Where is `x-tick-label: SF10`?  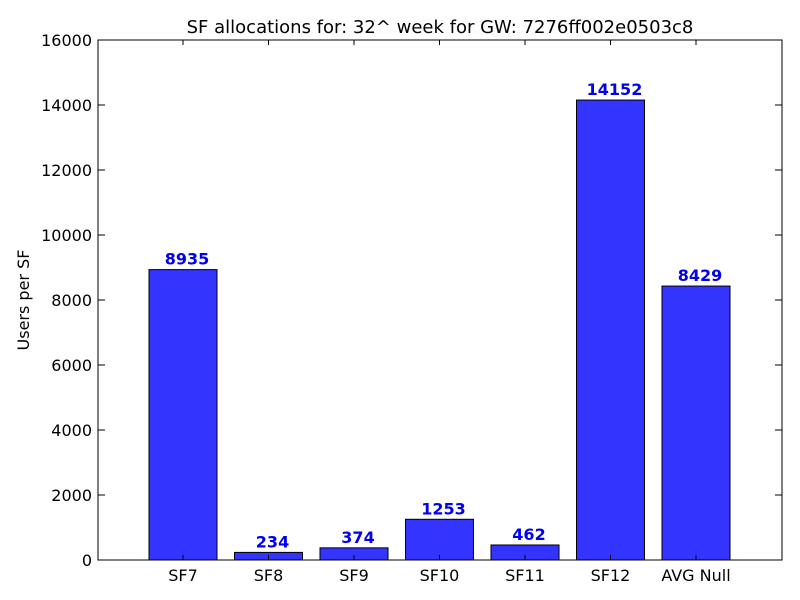 x-tick-label: SF10 is located at coordinates (440, 575).